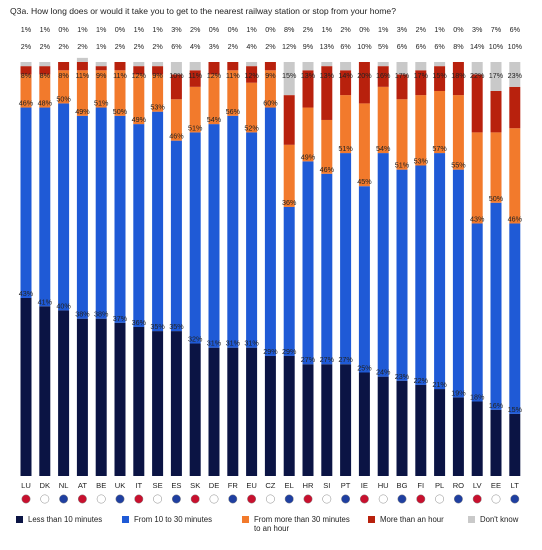 The width and height of the screenshot is (542, 550). Describe the element at coordinates (63, 98) in the screenshot. I see `data-label-NL-m10_30: 50%` at that location.